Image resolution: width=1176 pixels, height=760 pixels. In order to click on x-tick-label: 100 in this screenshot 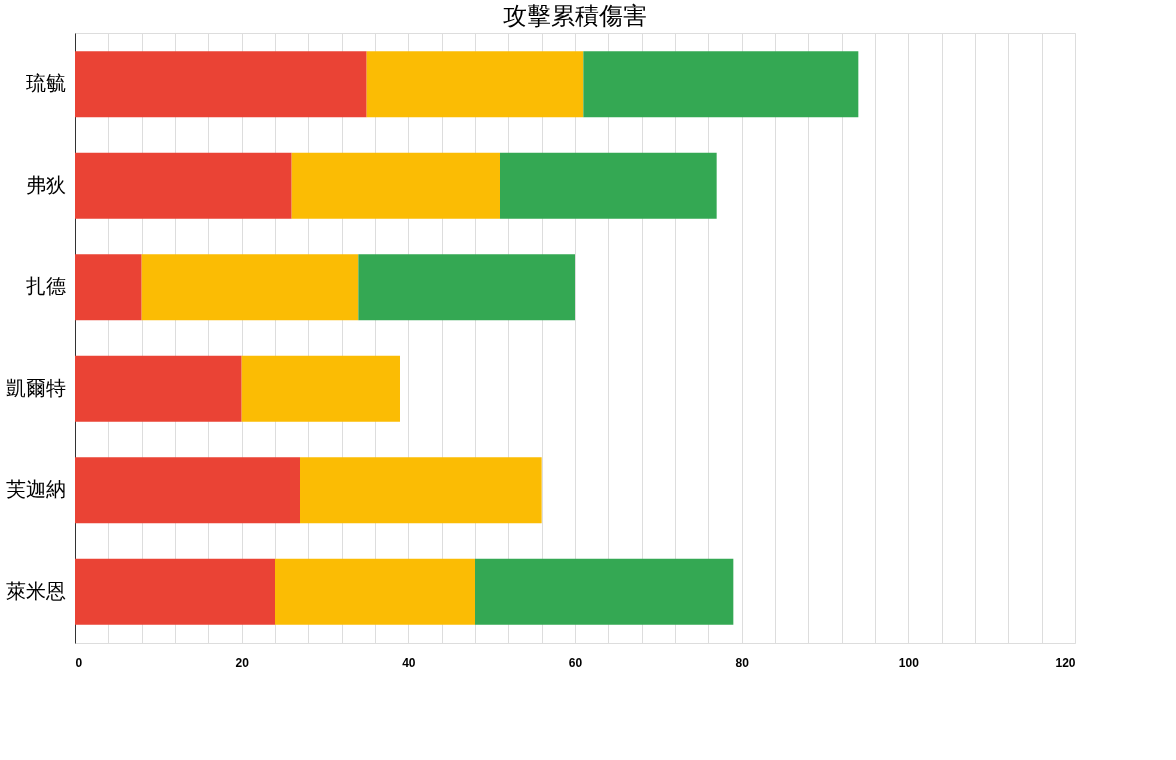, I will do `click(909, 662)`.